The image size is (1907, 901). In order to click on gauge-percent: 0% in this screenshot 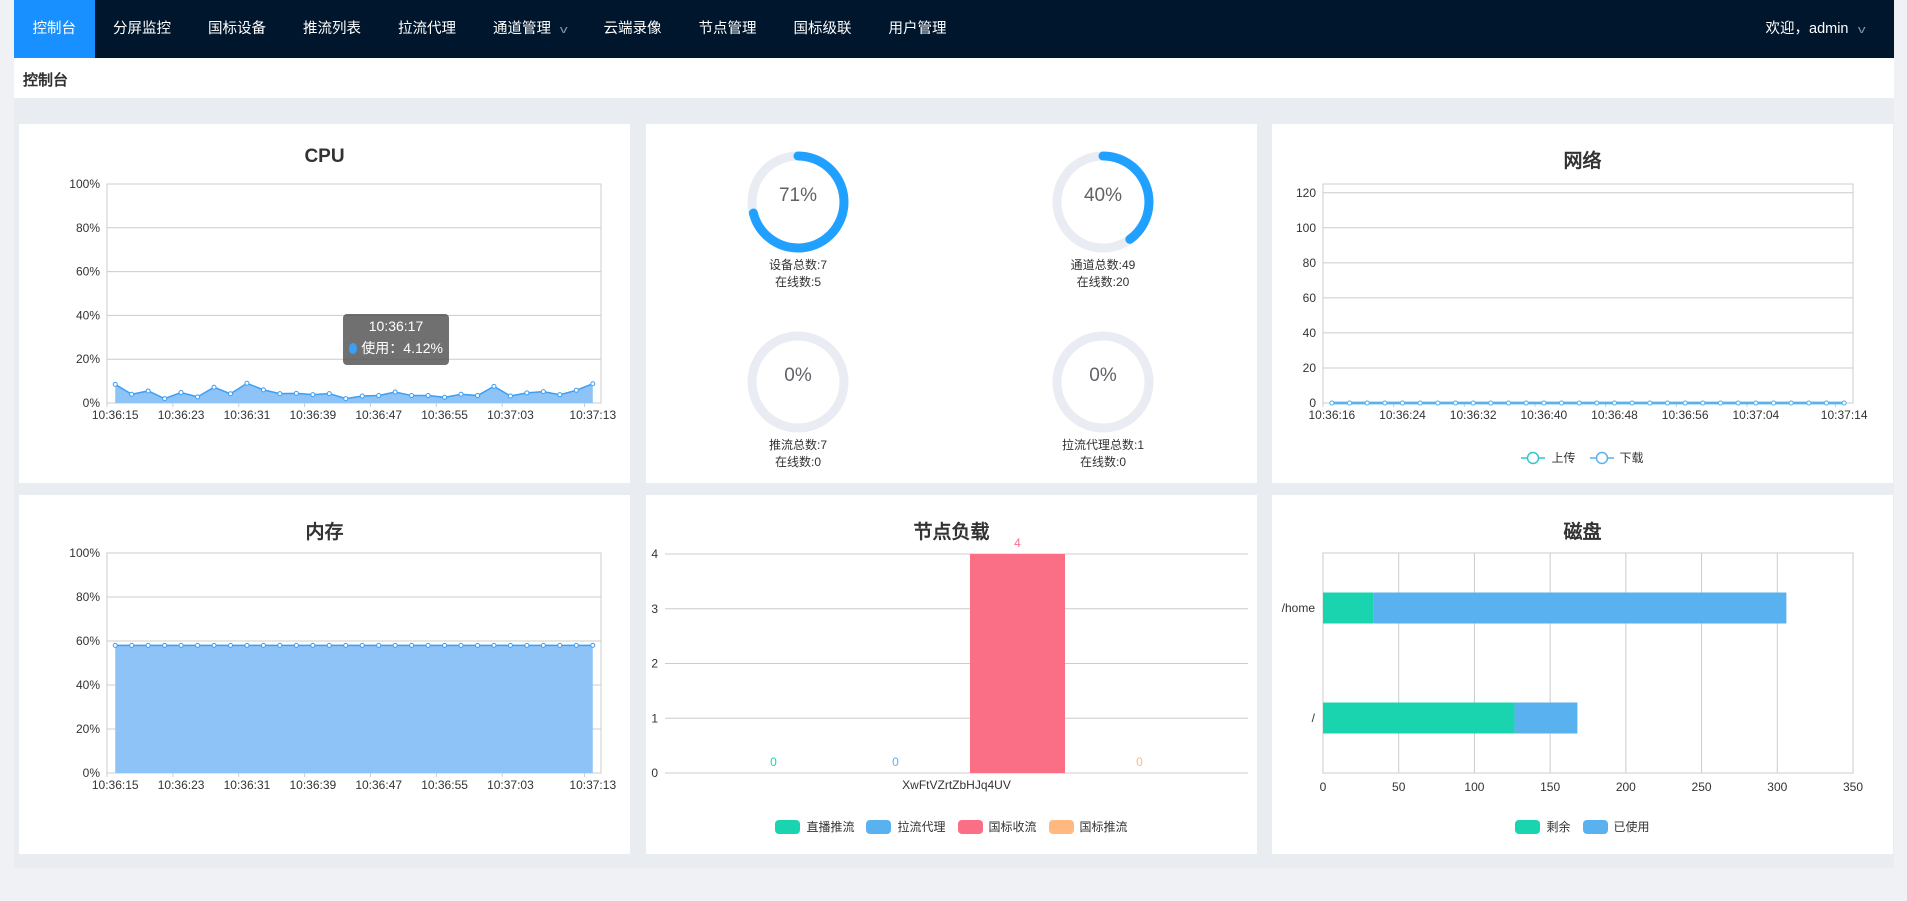, I will do `click(1103, 375)`.